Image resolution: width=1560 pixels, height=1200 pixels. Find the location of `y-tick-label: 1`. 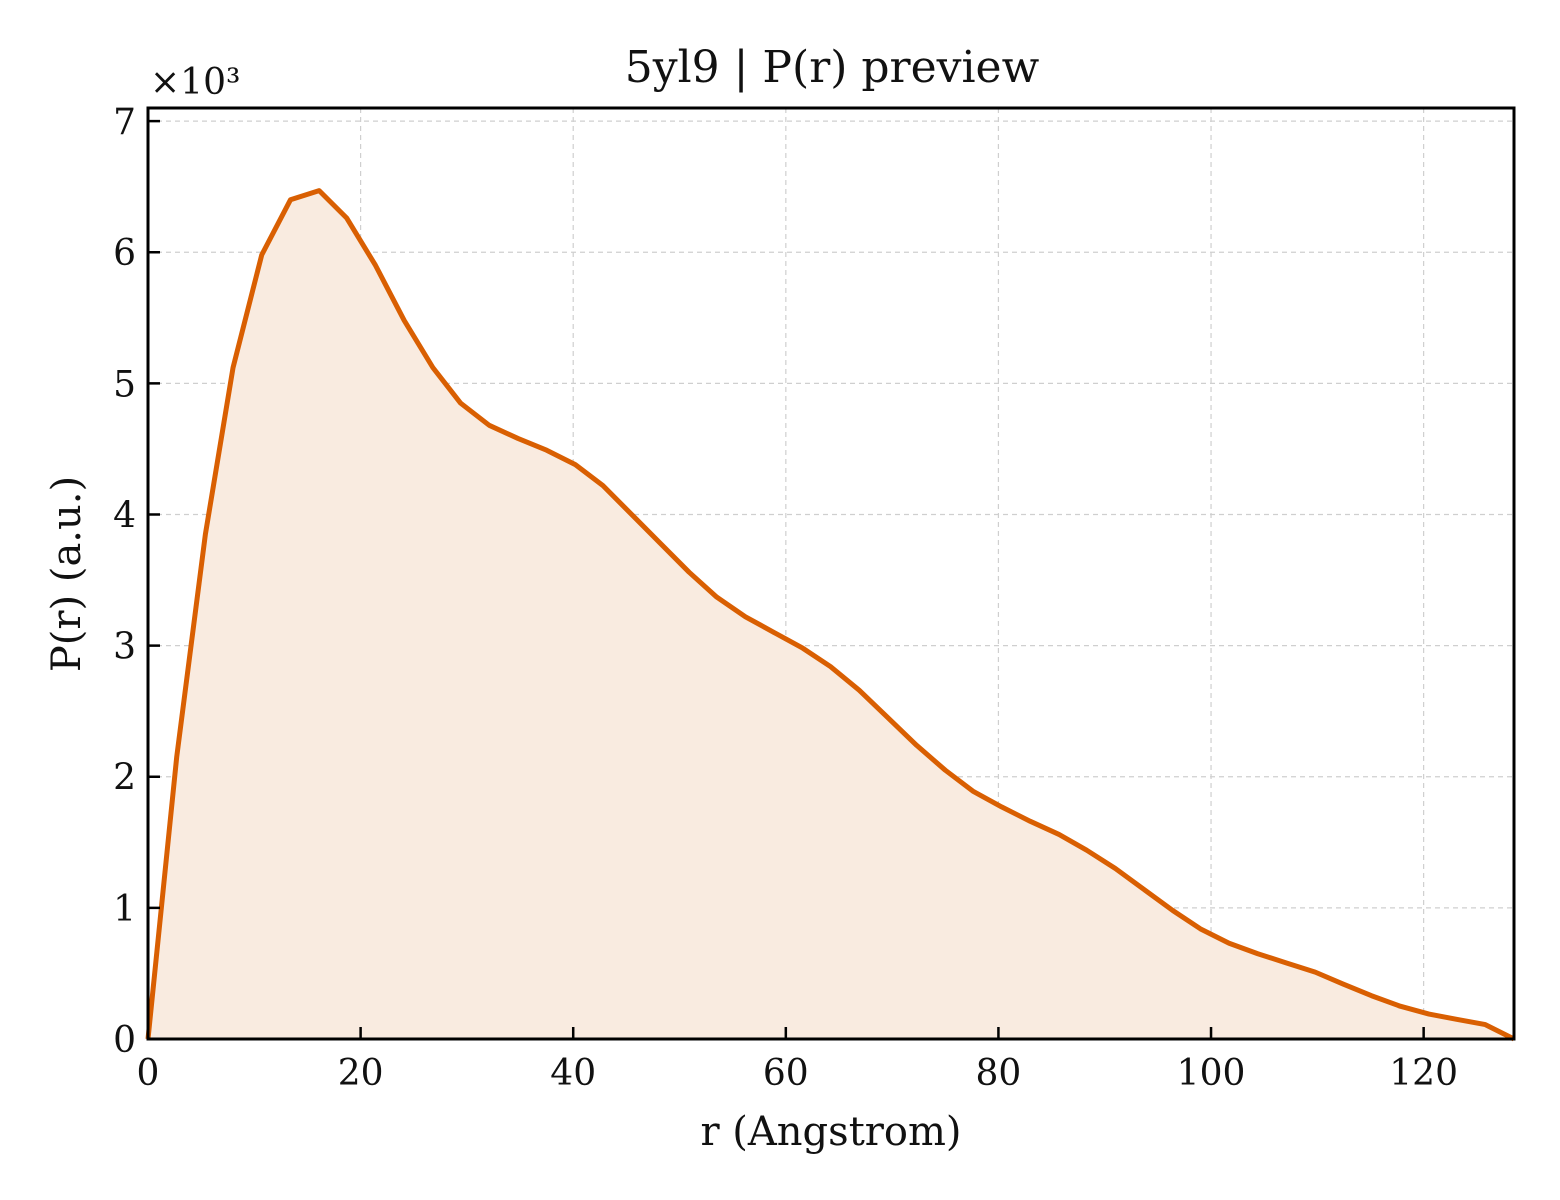

y-tick-label: 1 is located at coordinates (124, 909).